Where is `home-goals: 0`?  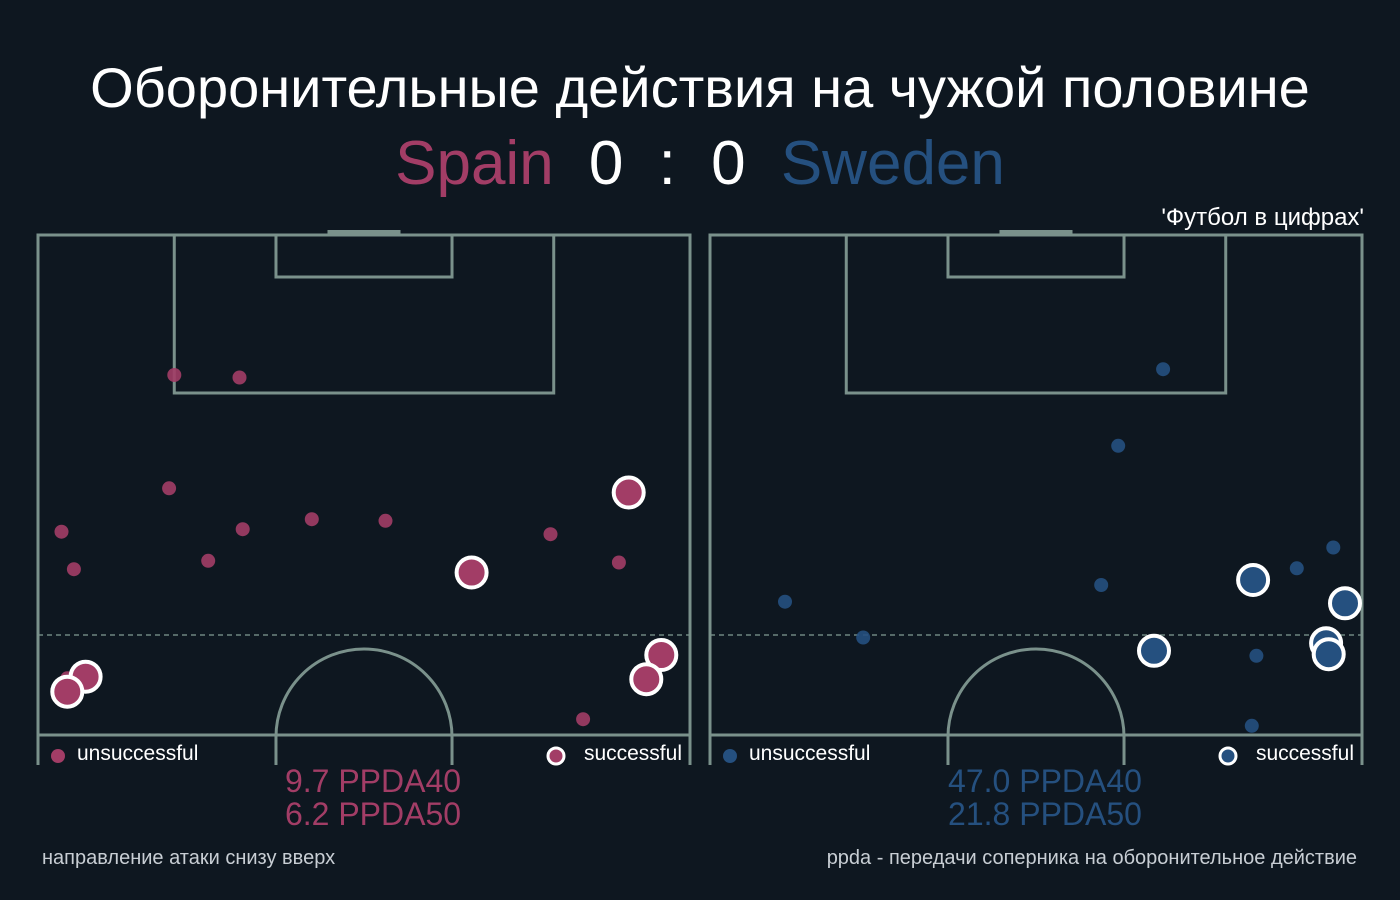
home-goals: 0 is located at coordinates (606, 163).